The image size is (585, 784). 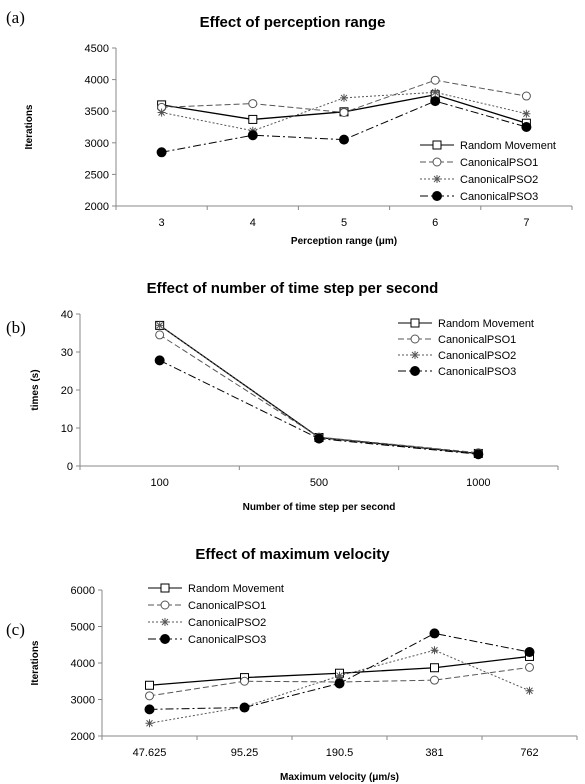 I want to click on chart-title: Effect of maximum velocity, so click(x=292, y=554).